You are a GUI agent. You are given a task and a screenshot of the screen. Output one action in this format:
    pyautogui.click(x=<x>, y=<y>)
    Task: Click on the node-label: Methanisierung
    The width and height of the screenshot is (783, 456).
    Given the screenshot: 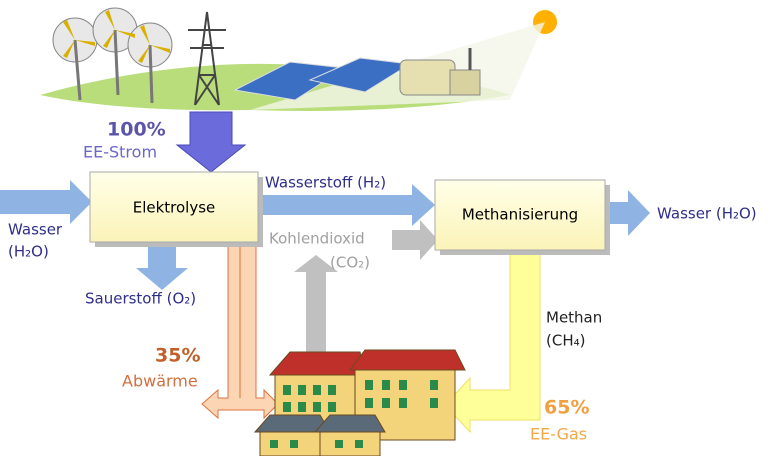 What is the action you would take?
    pyautogui.click(x=520, y=215)
    